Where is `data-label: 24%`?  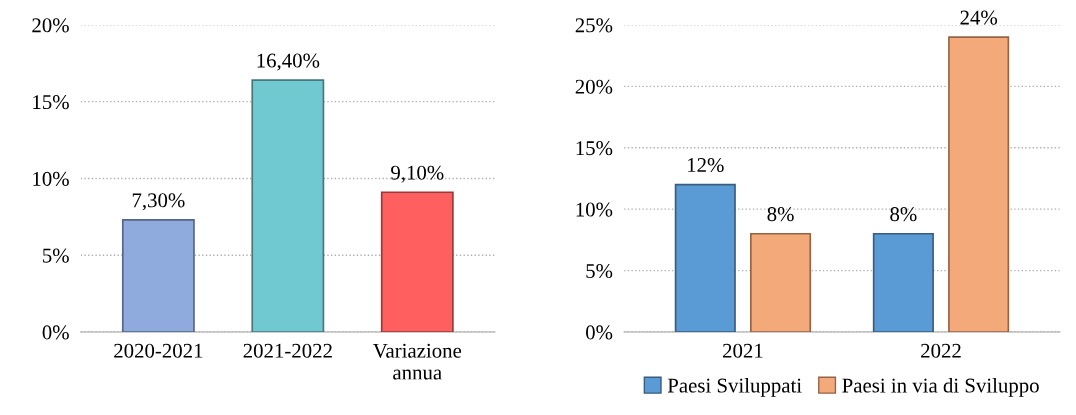 data-label: 24% is located at coordinates (979, 17).